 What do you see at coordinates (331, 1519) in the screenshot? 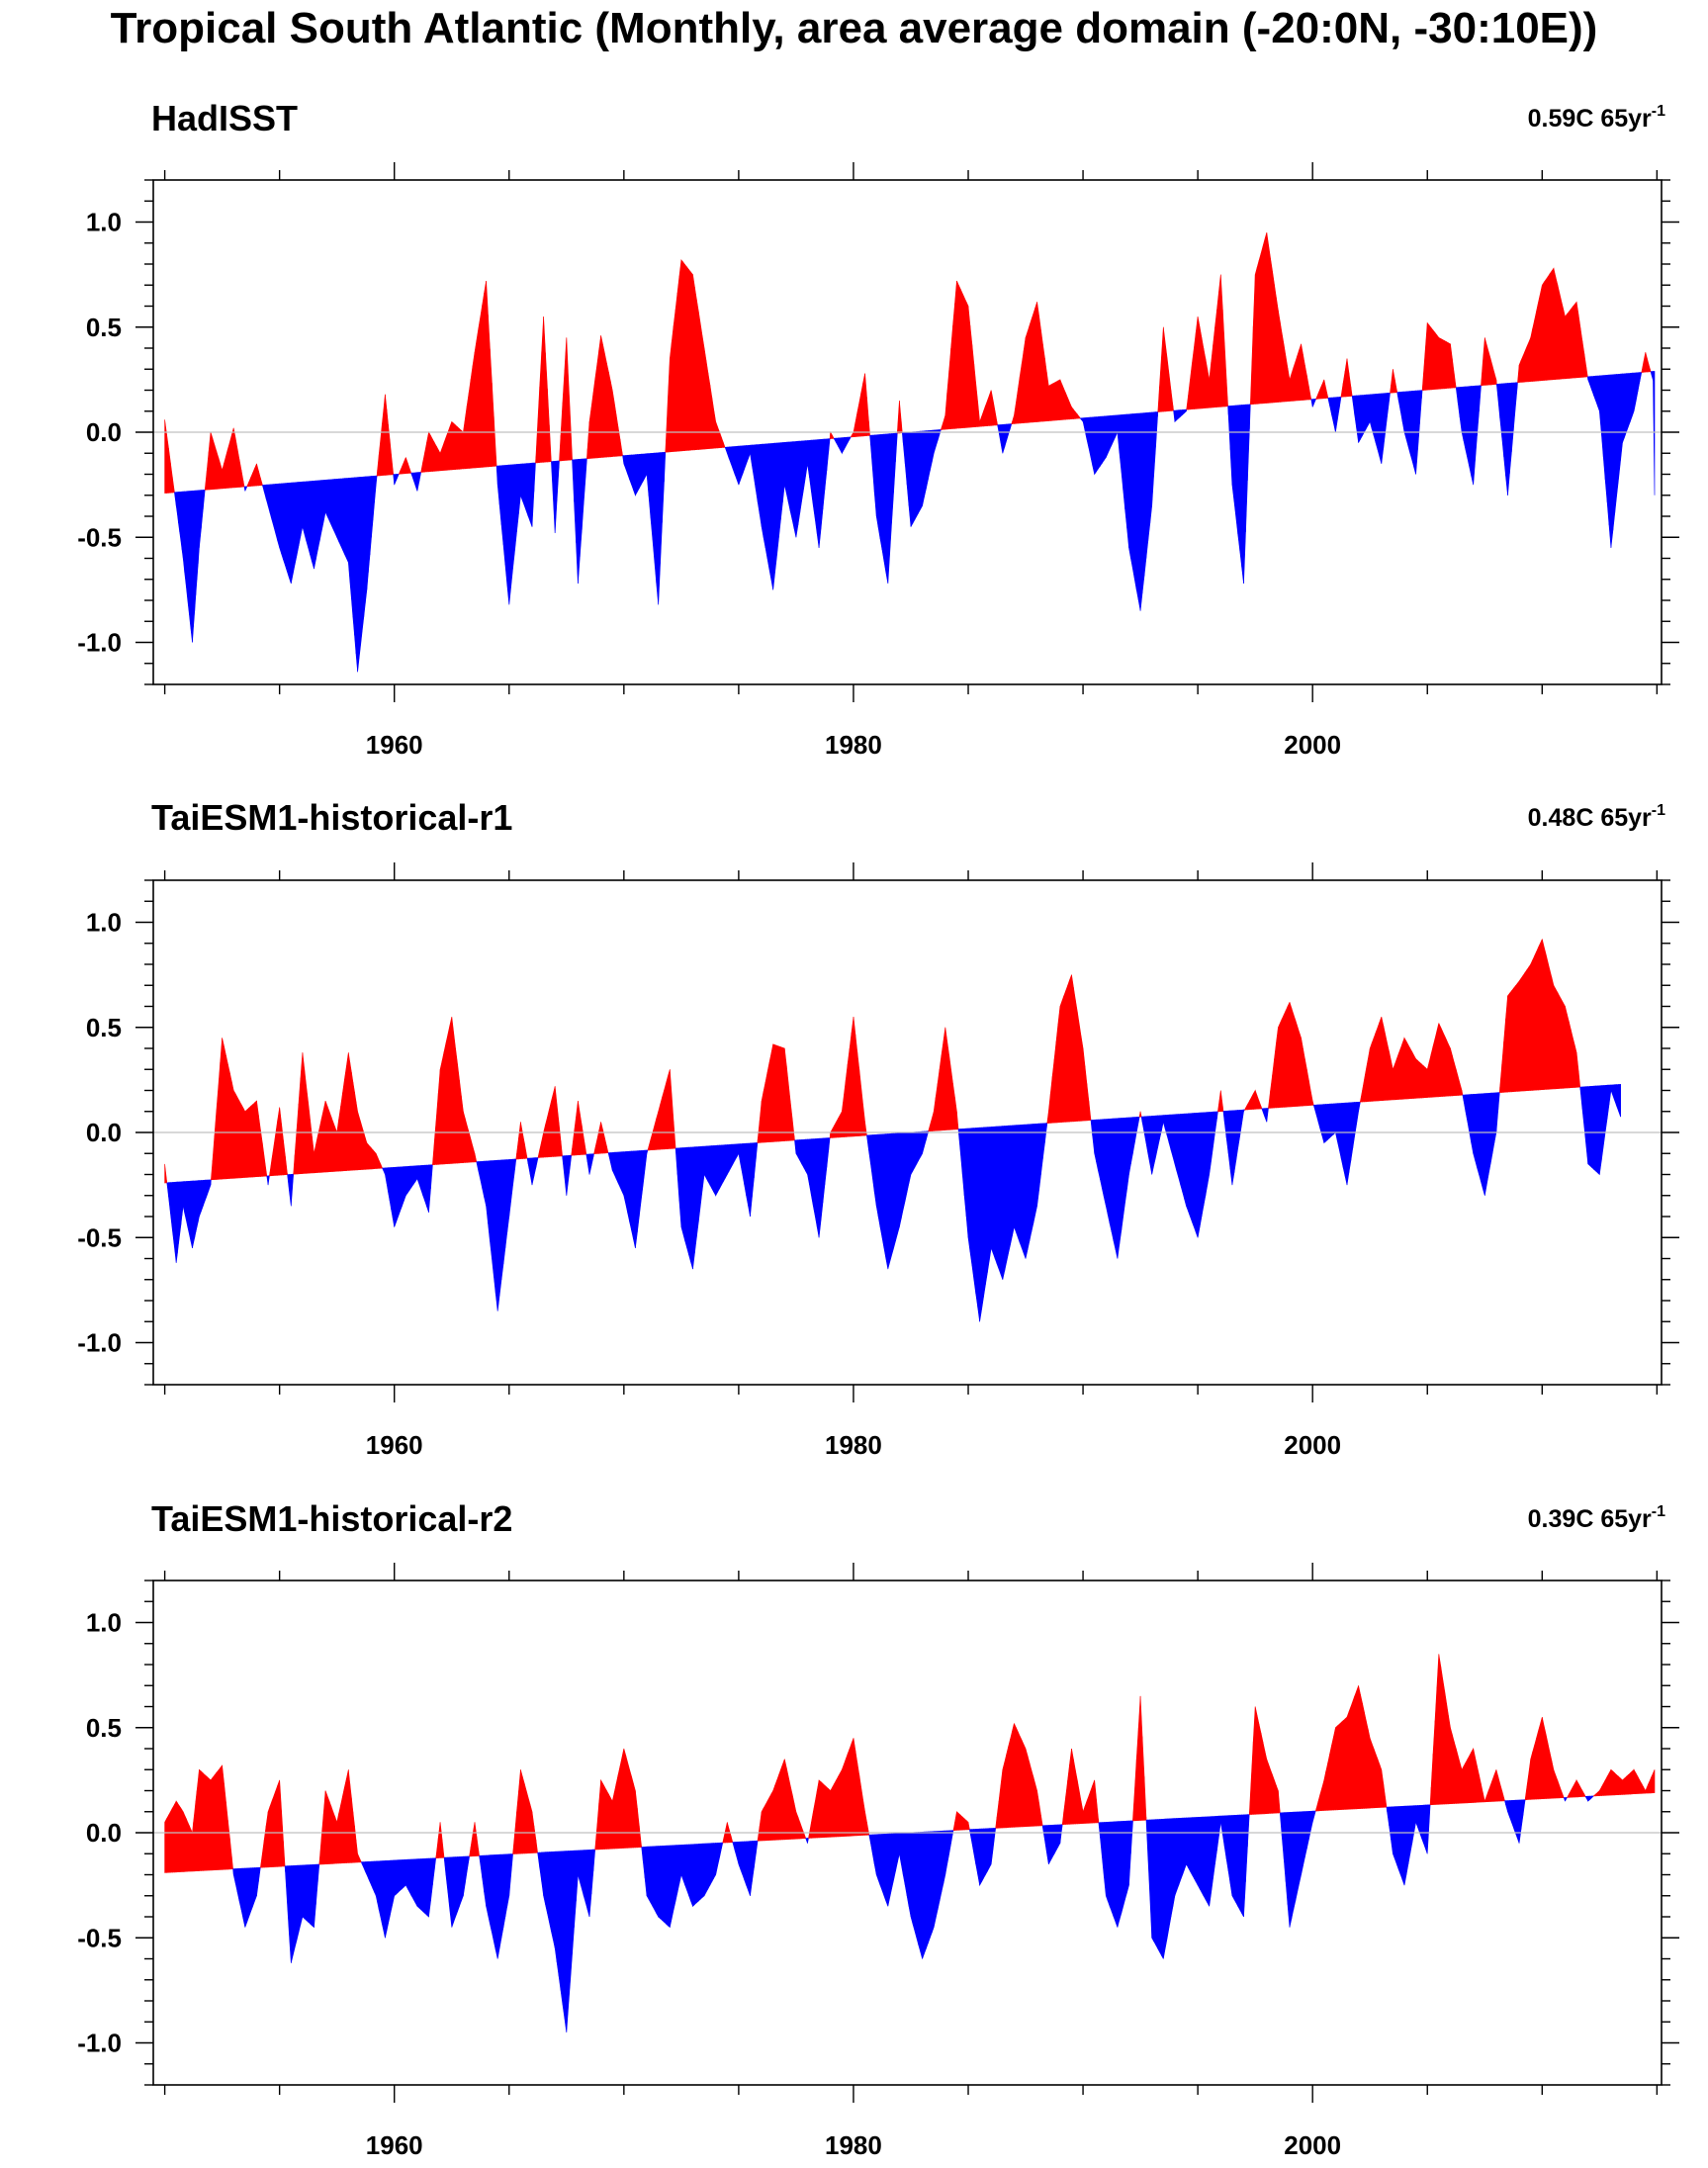
I see `panel-title: TaiESM1-historical-r2` at bounding box center [331, 1519].